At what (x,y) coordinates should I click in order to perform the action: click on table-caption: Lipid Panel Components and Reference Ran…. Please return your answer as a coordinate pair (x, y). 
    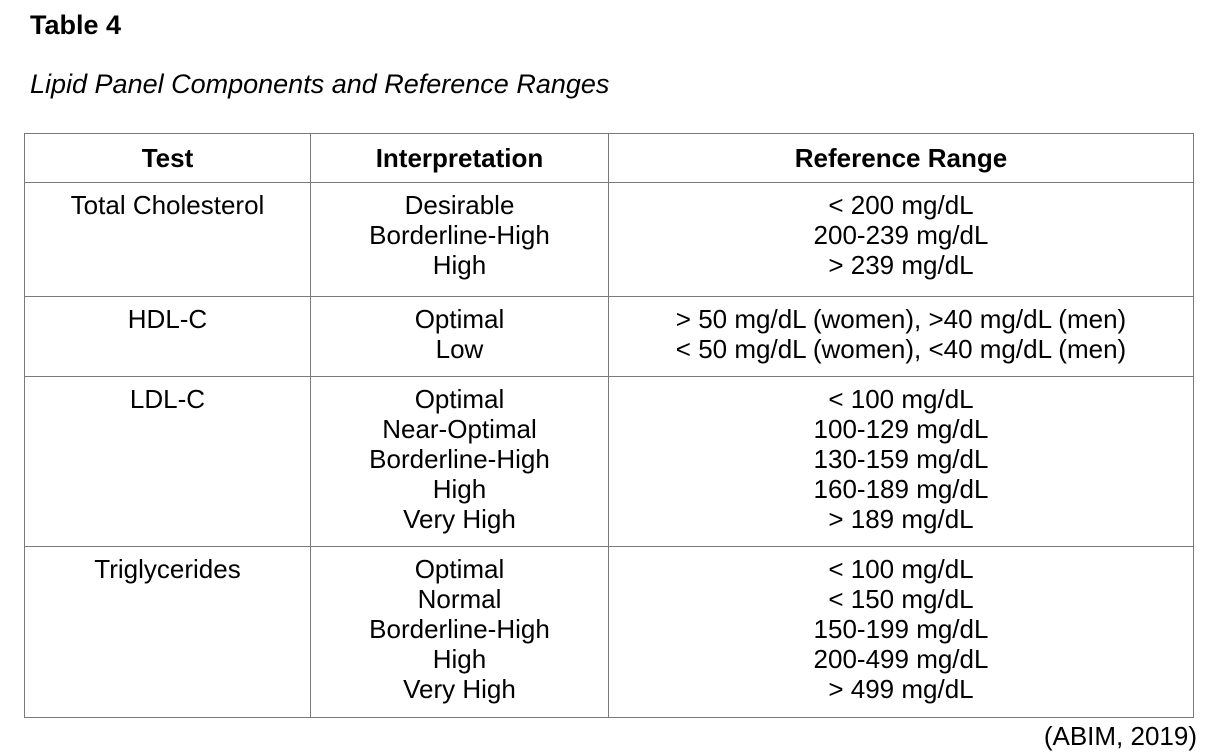
    Looking at the image, I should click on (320, 84).